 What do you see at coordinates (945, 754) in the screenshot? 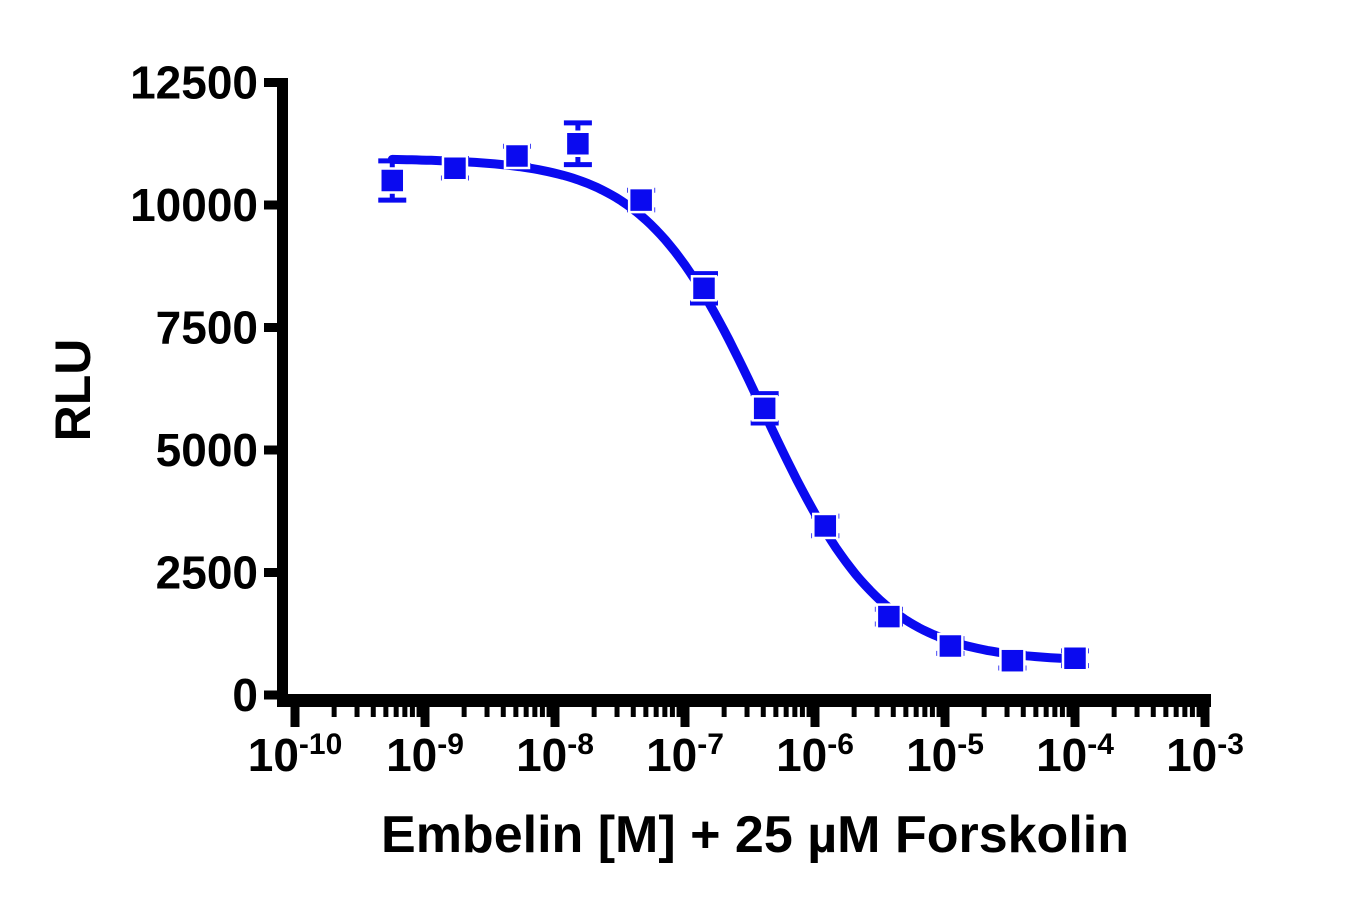
I see `x-tick-label: 10⁻⁵` at bounding box center [945, 754].